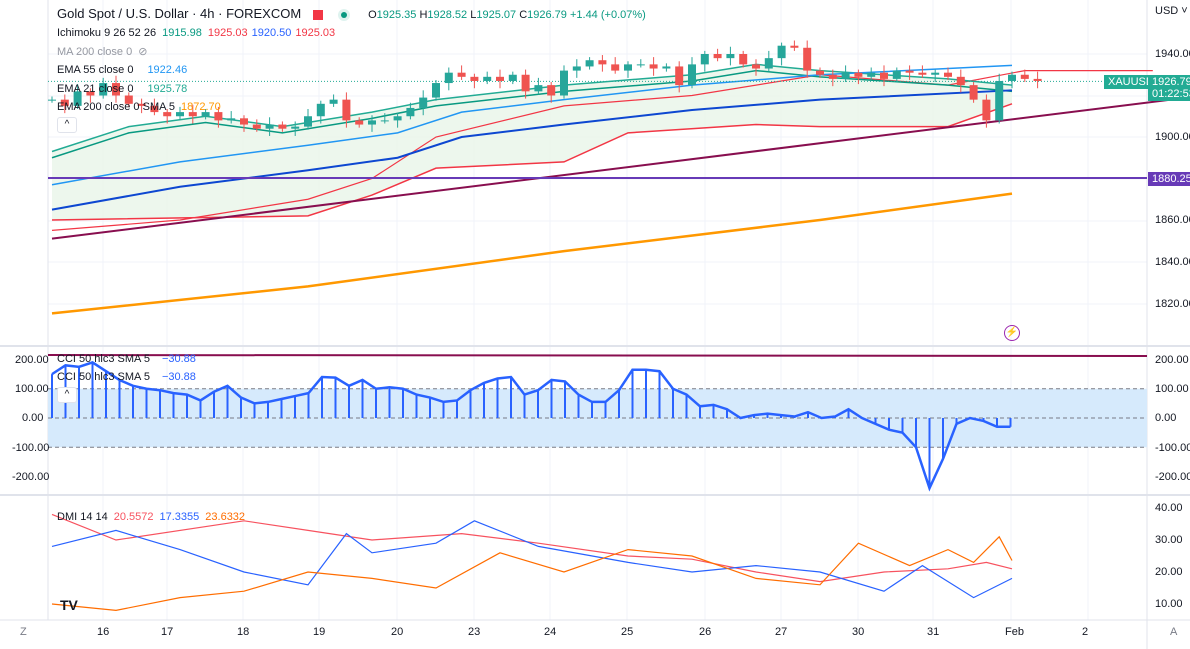 Image resolution: width=1190 pixels, height=649 pixels. I want to click on symbol-title: Gold Spot / U.S. Dollar · 4h · FOREXCOM, so click(179, 13).